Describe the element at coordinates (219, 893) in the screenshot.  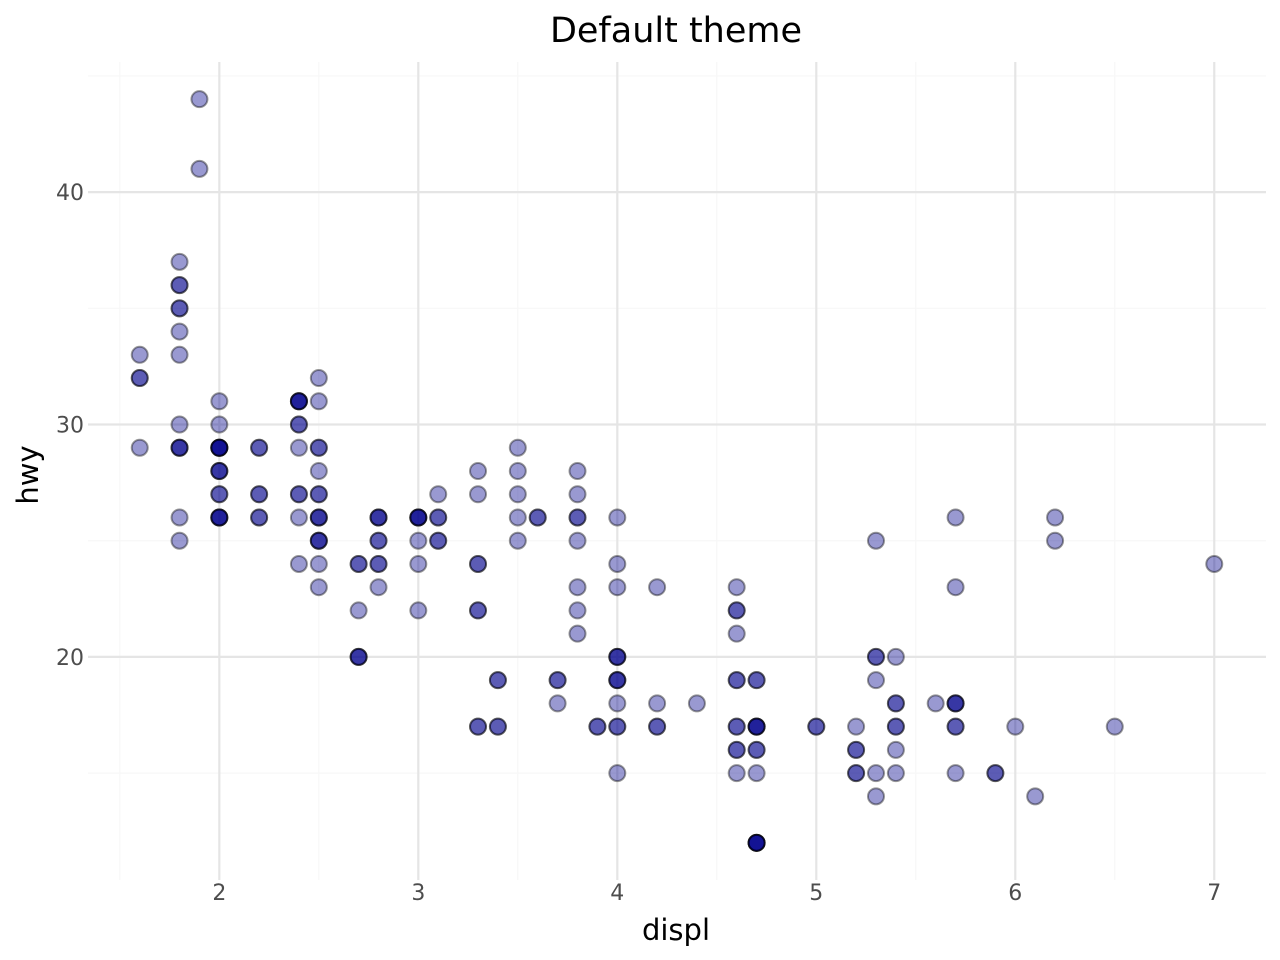
I see `x-tick-label: 2` at that location.